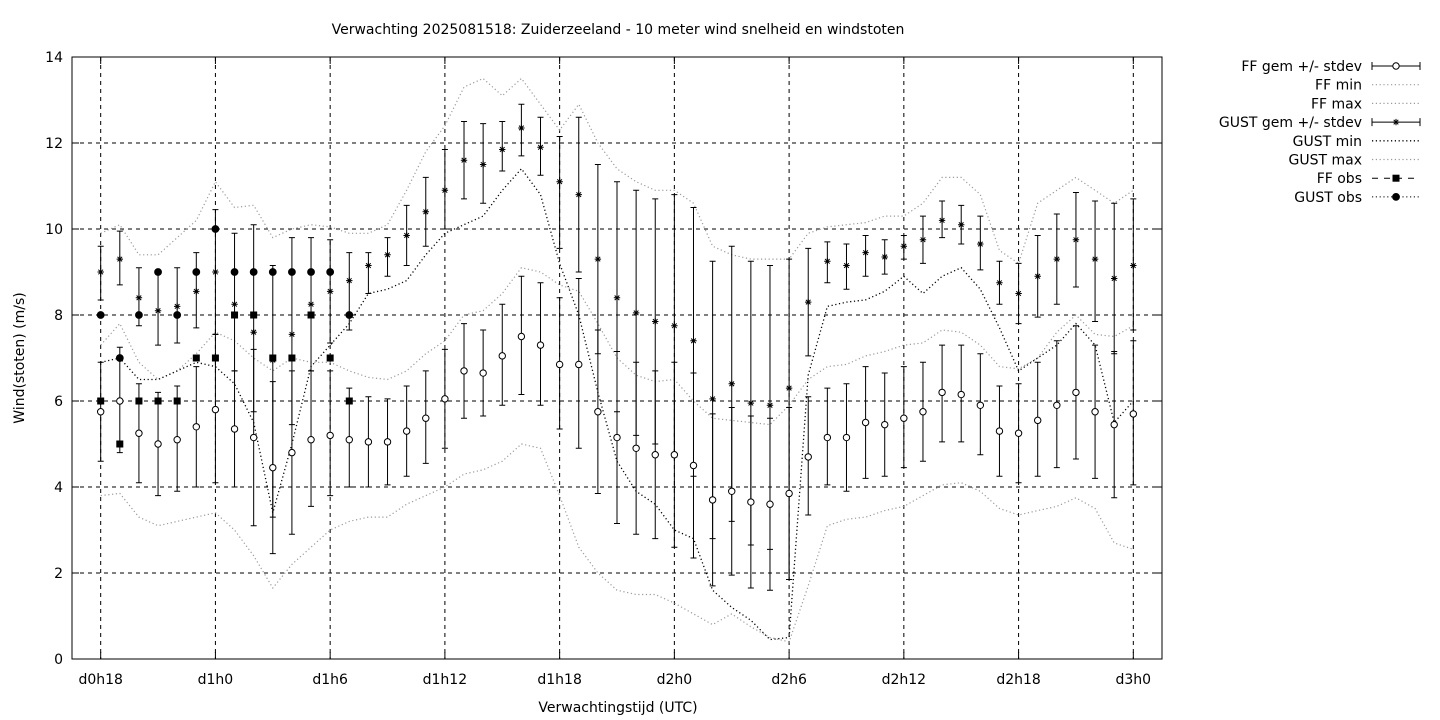 The height and width of the screenshot is (720, 1440). What do you see at coordinates (617, 708) in the screenshot?
I see `x-axis-label: Verwachtingstijd (UTC)` at bounding box center [617, 708].